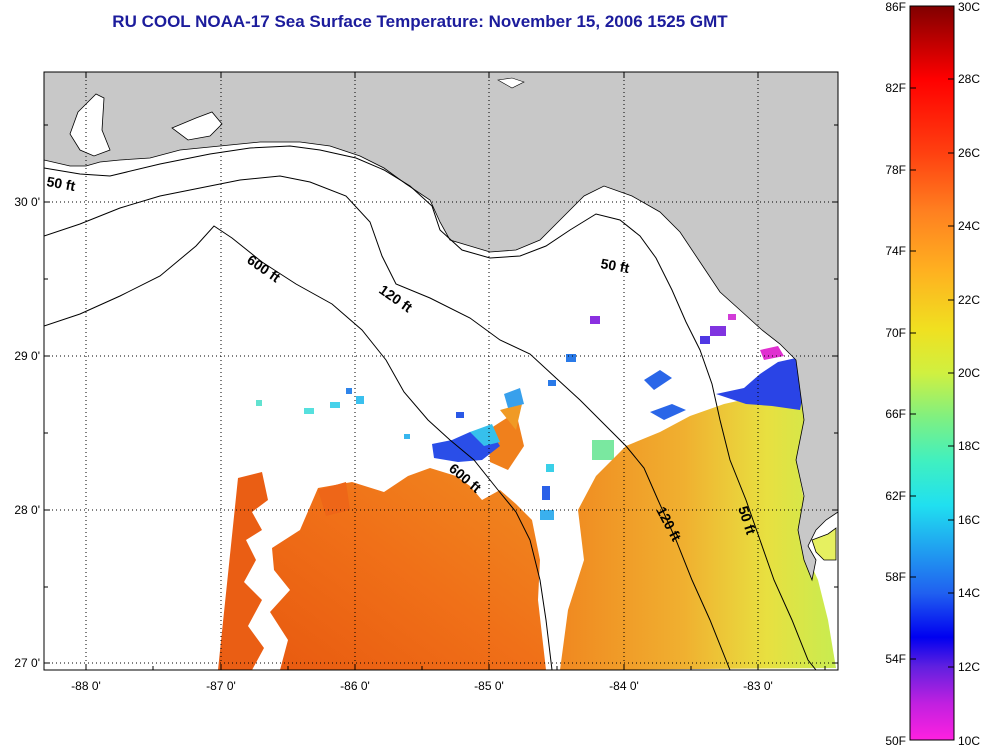 Image resolution: width=992 pixels, height=754 pixels. What do you see at coordinates (698, 531) in the screenshot?
I see `sst-patch-east` at bounding box center [698, 531].